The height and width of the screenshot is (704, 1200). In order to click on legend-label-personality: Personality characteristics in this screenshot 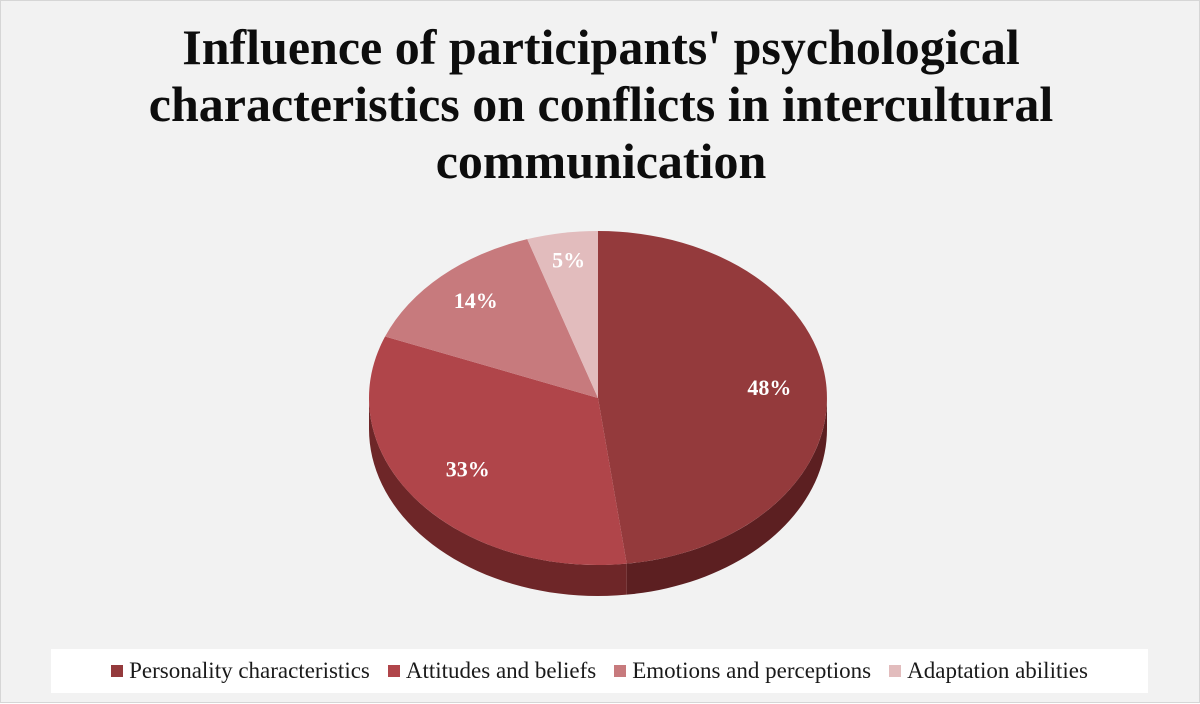, I will do `click(249, 670)`.